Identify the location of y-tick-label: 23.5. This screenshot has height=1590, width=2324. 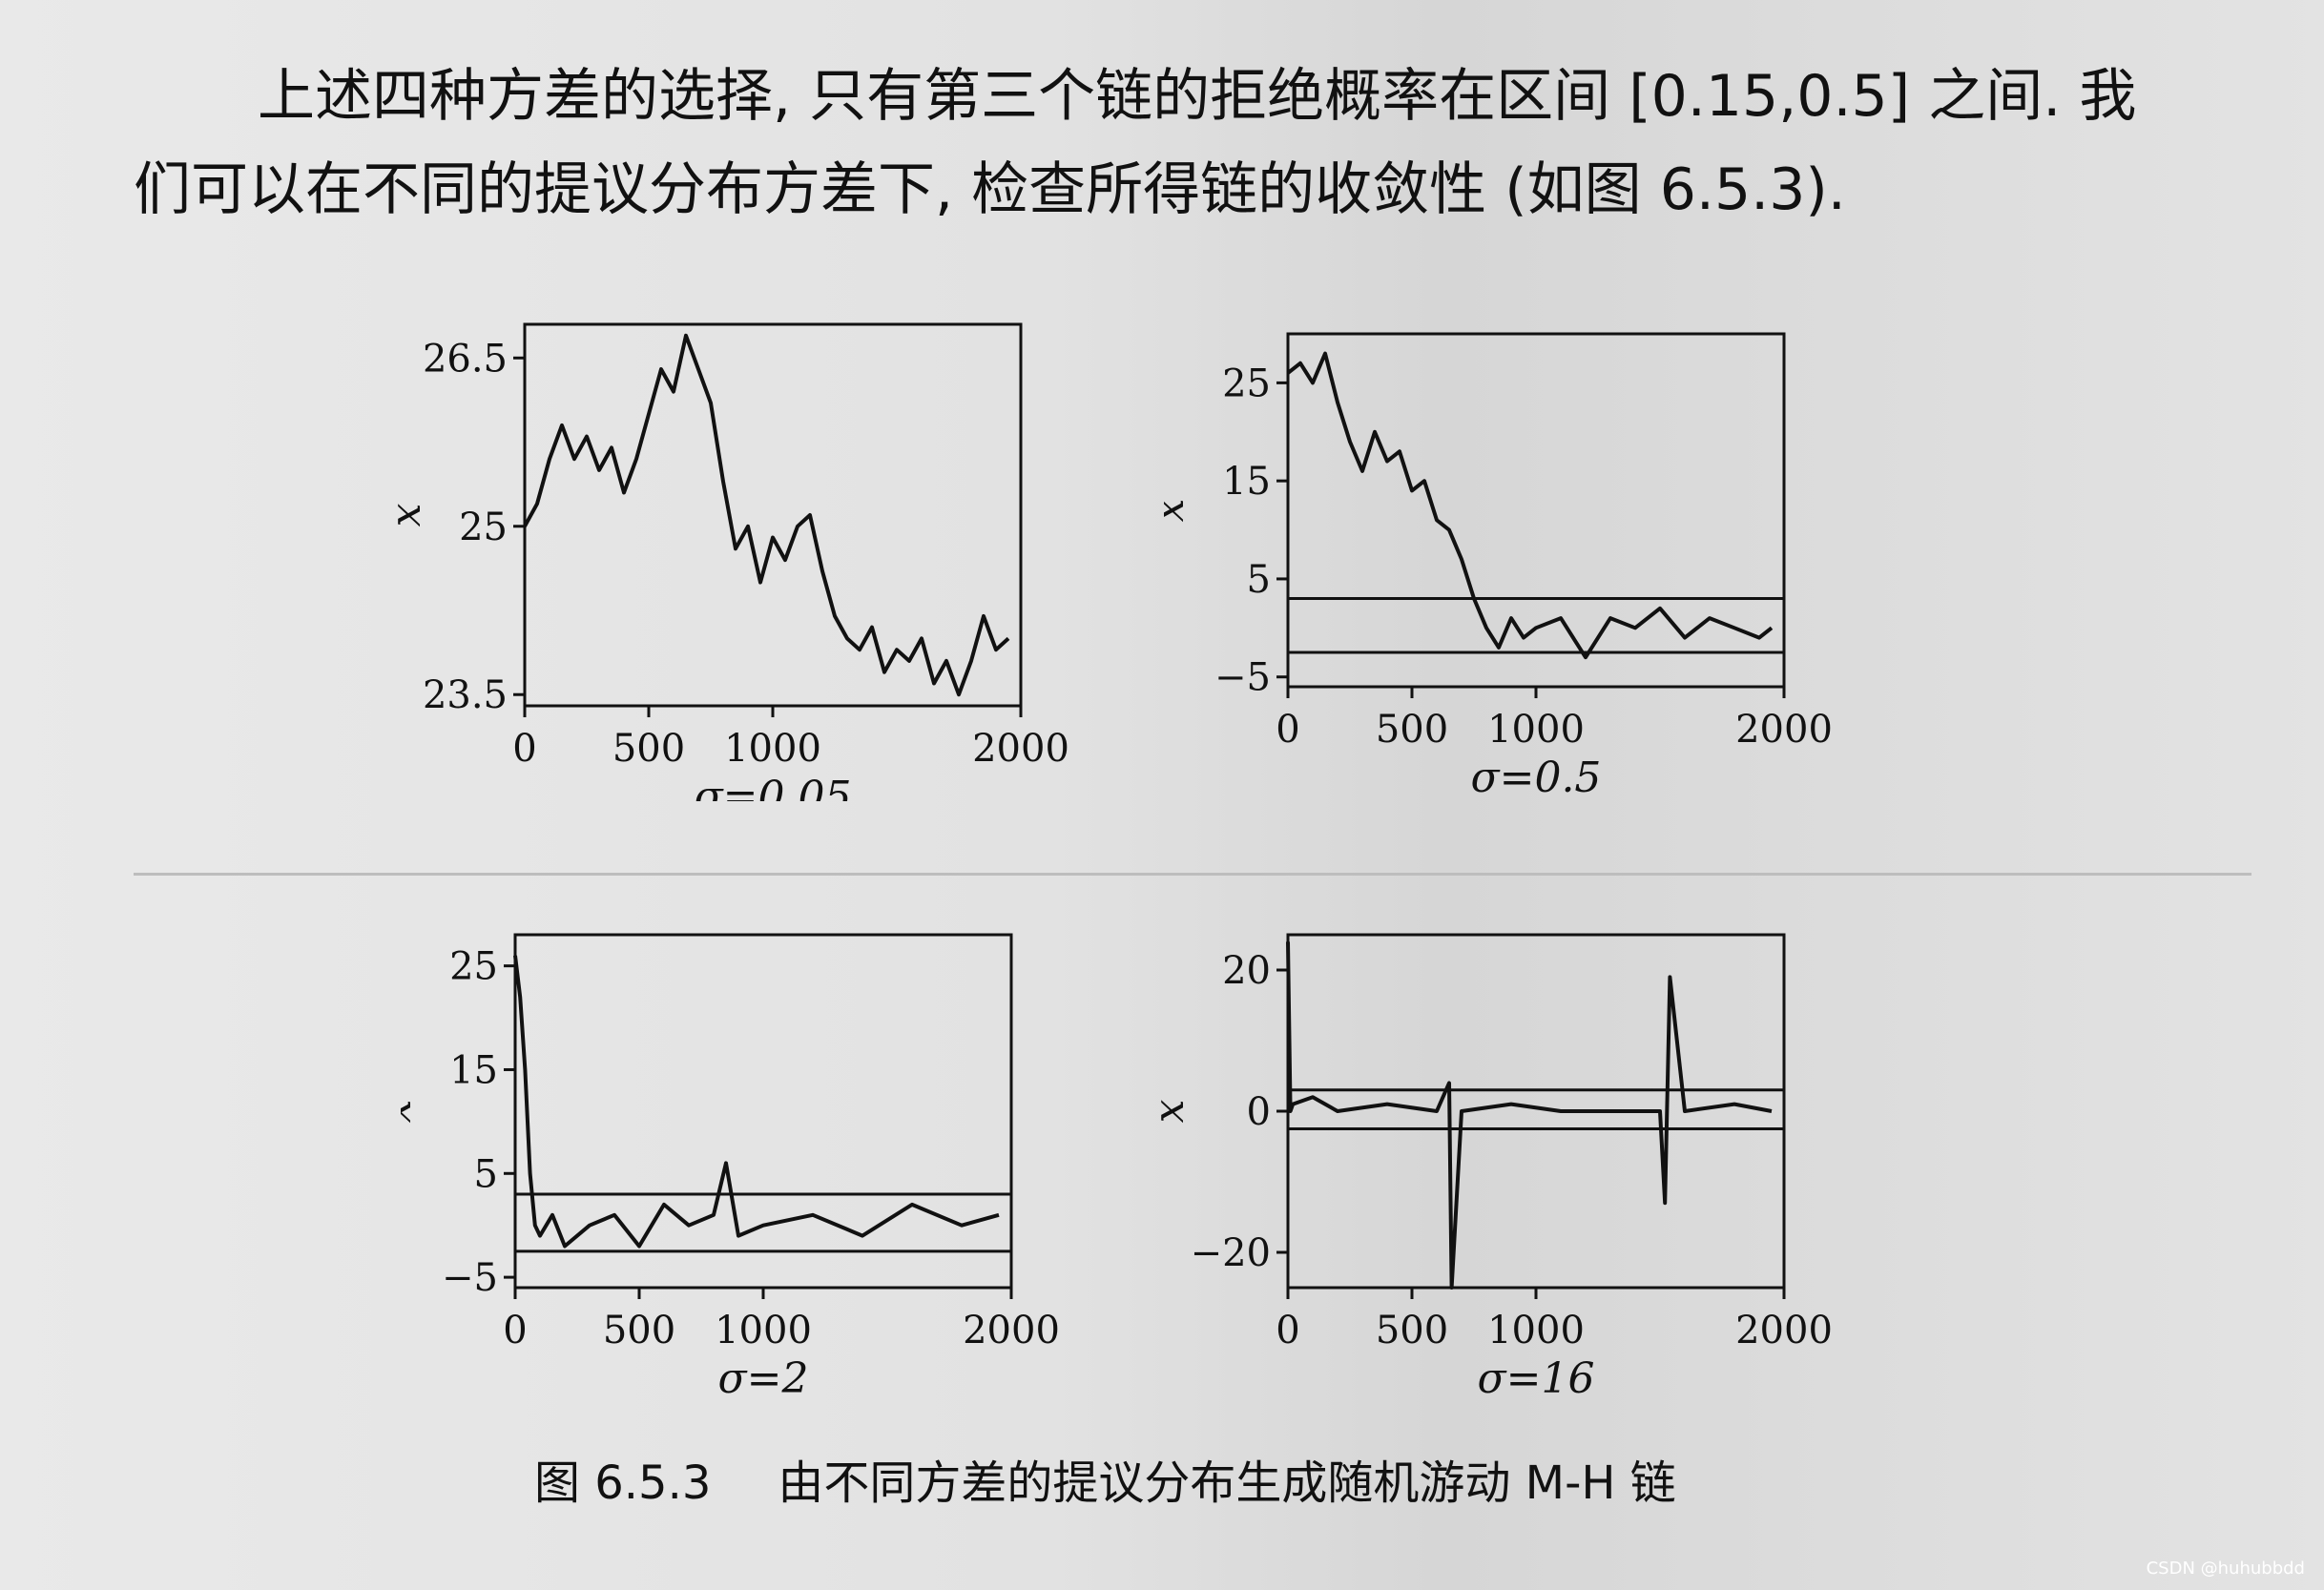
(465, 695).